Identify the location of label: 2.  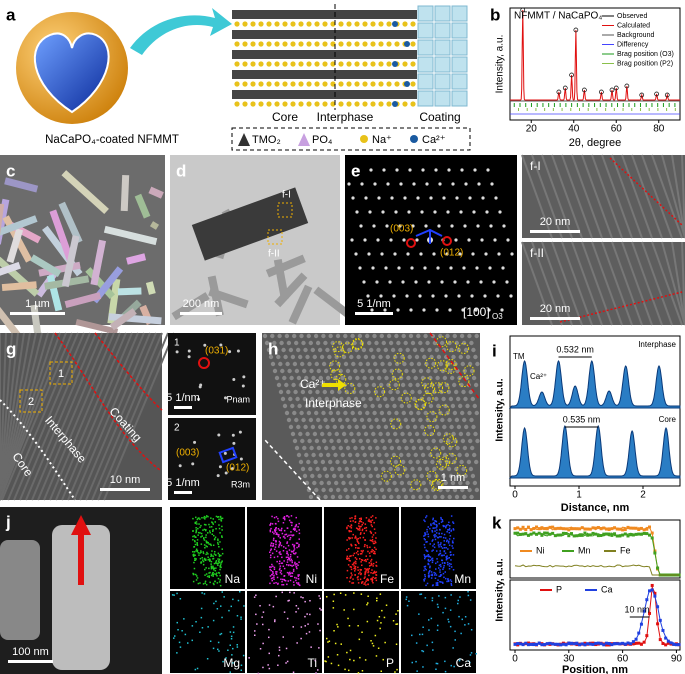
(177, 428).